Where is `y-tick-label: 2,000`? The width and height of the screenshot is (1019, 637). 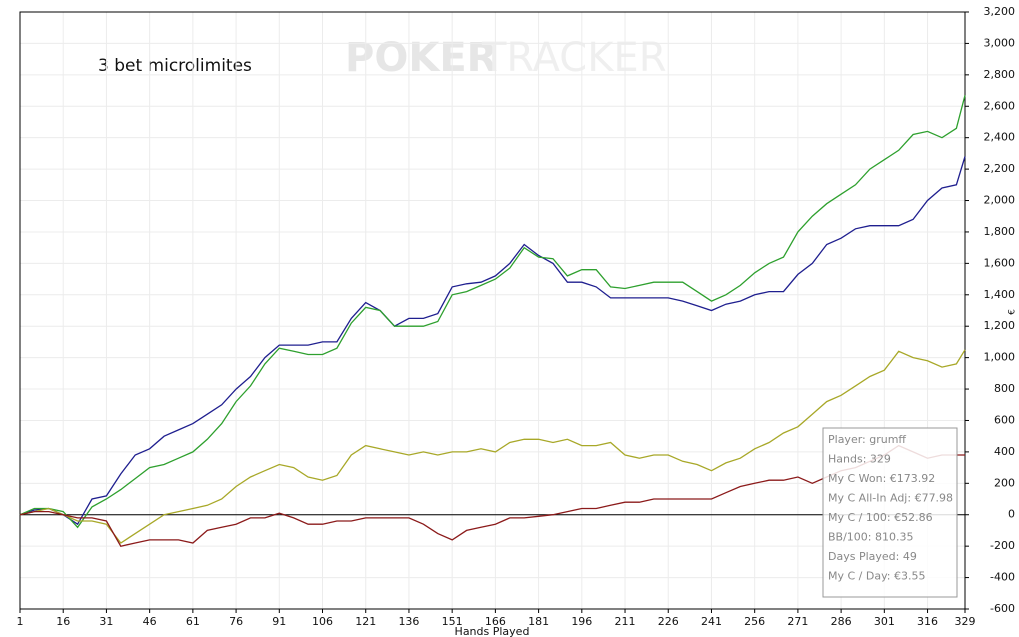 y-tick-label: 2,000 is located at coordinates (1000, 200).